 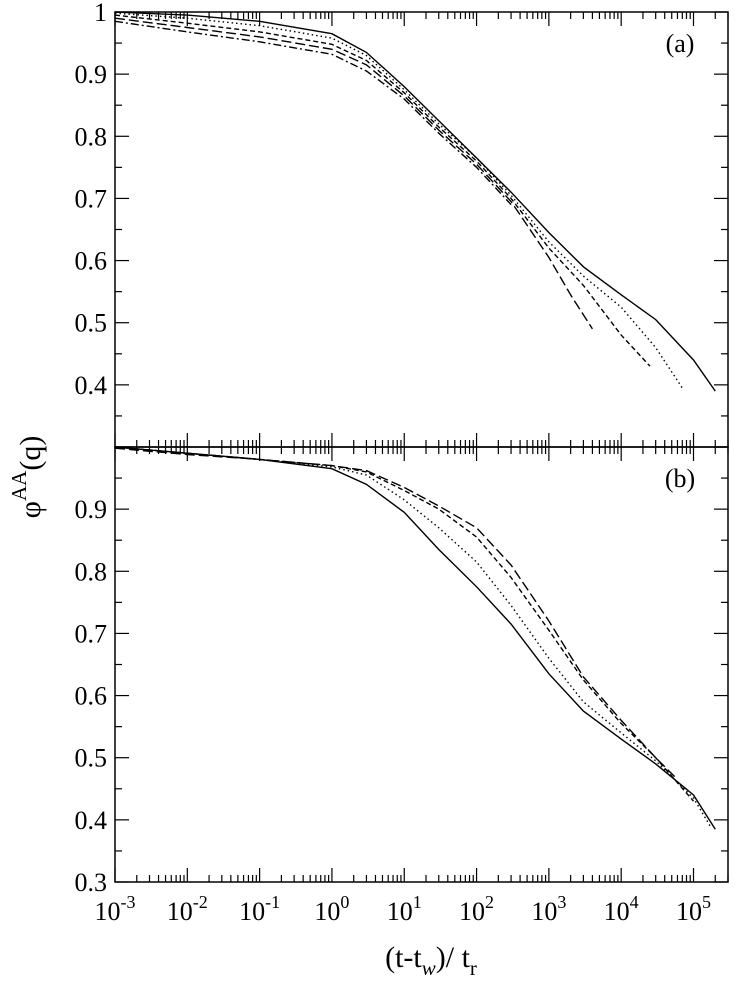 I want to click on x-tick-label-exponent: -3, so click(x=128, y=902).